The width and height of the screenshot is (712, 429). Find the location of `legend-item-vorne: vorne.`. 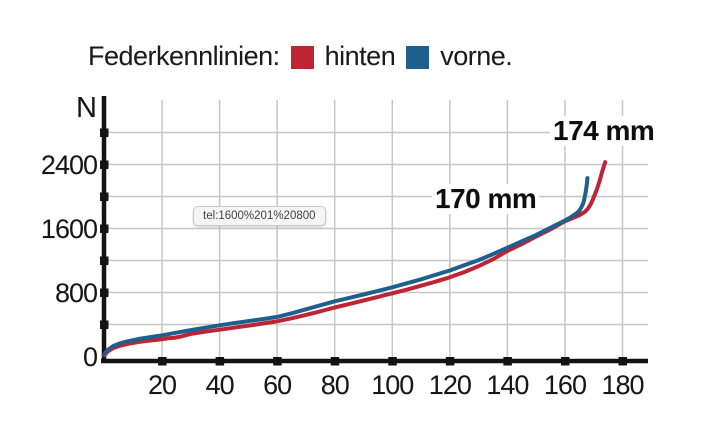

legend-item-vorne: vorne. is located at coordinates (459, 56).